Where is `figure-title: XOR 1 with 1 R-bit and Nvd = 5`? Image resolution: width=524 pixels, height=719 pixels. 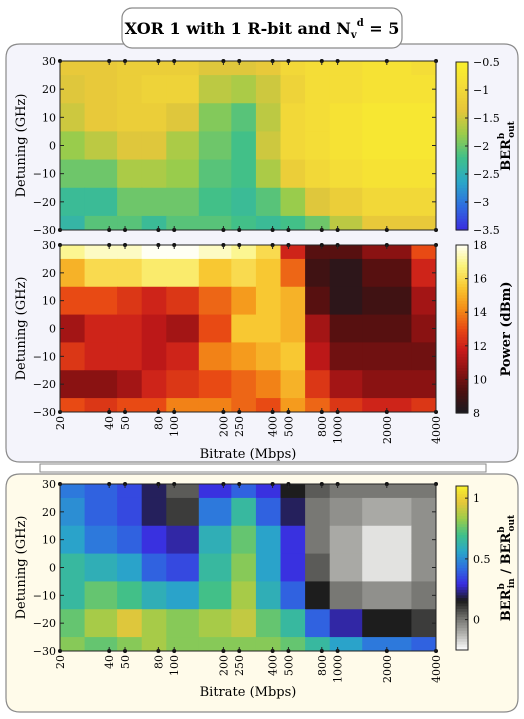 figure-title: XOR 1 with 1 R-bit and Nvd = 5 is located at coordinates (262, 29).